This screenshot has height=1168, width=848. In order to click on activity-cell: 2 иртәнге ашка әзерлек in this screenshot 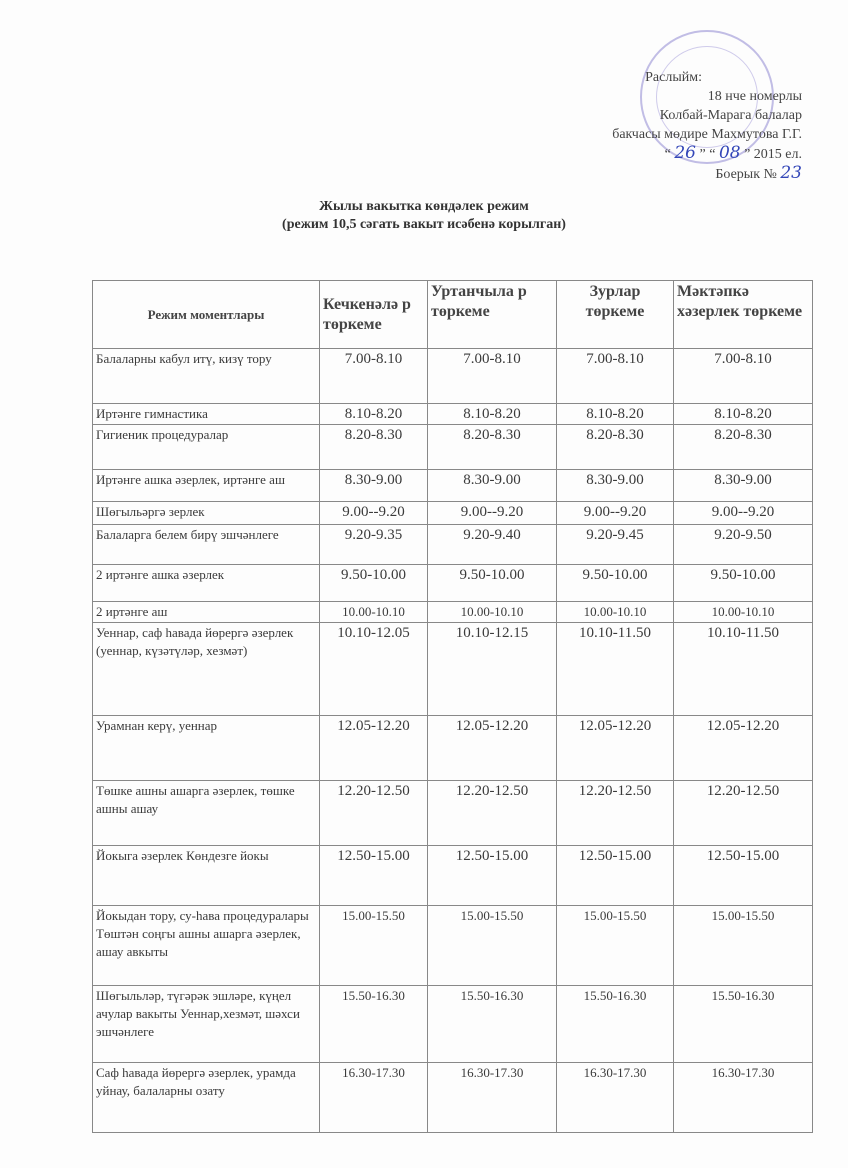, I will do `click(206, 583)`.